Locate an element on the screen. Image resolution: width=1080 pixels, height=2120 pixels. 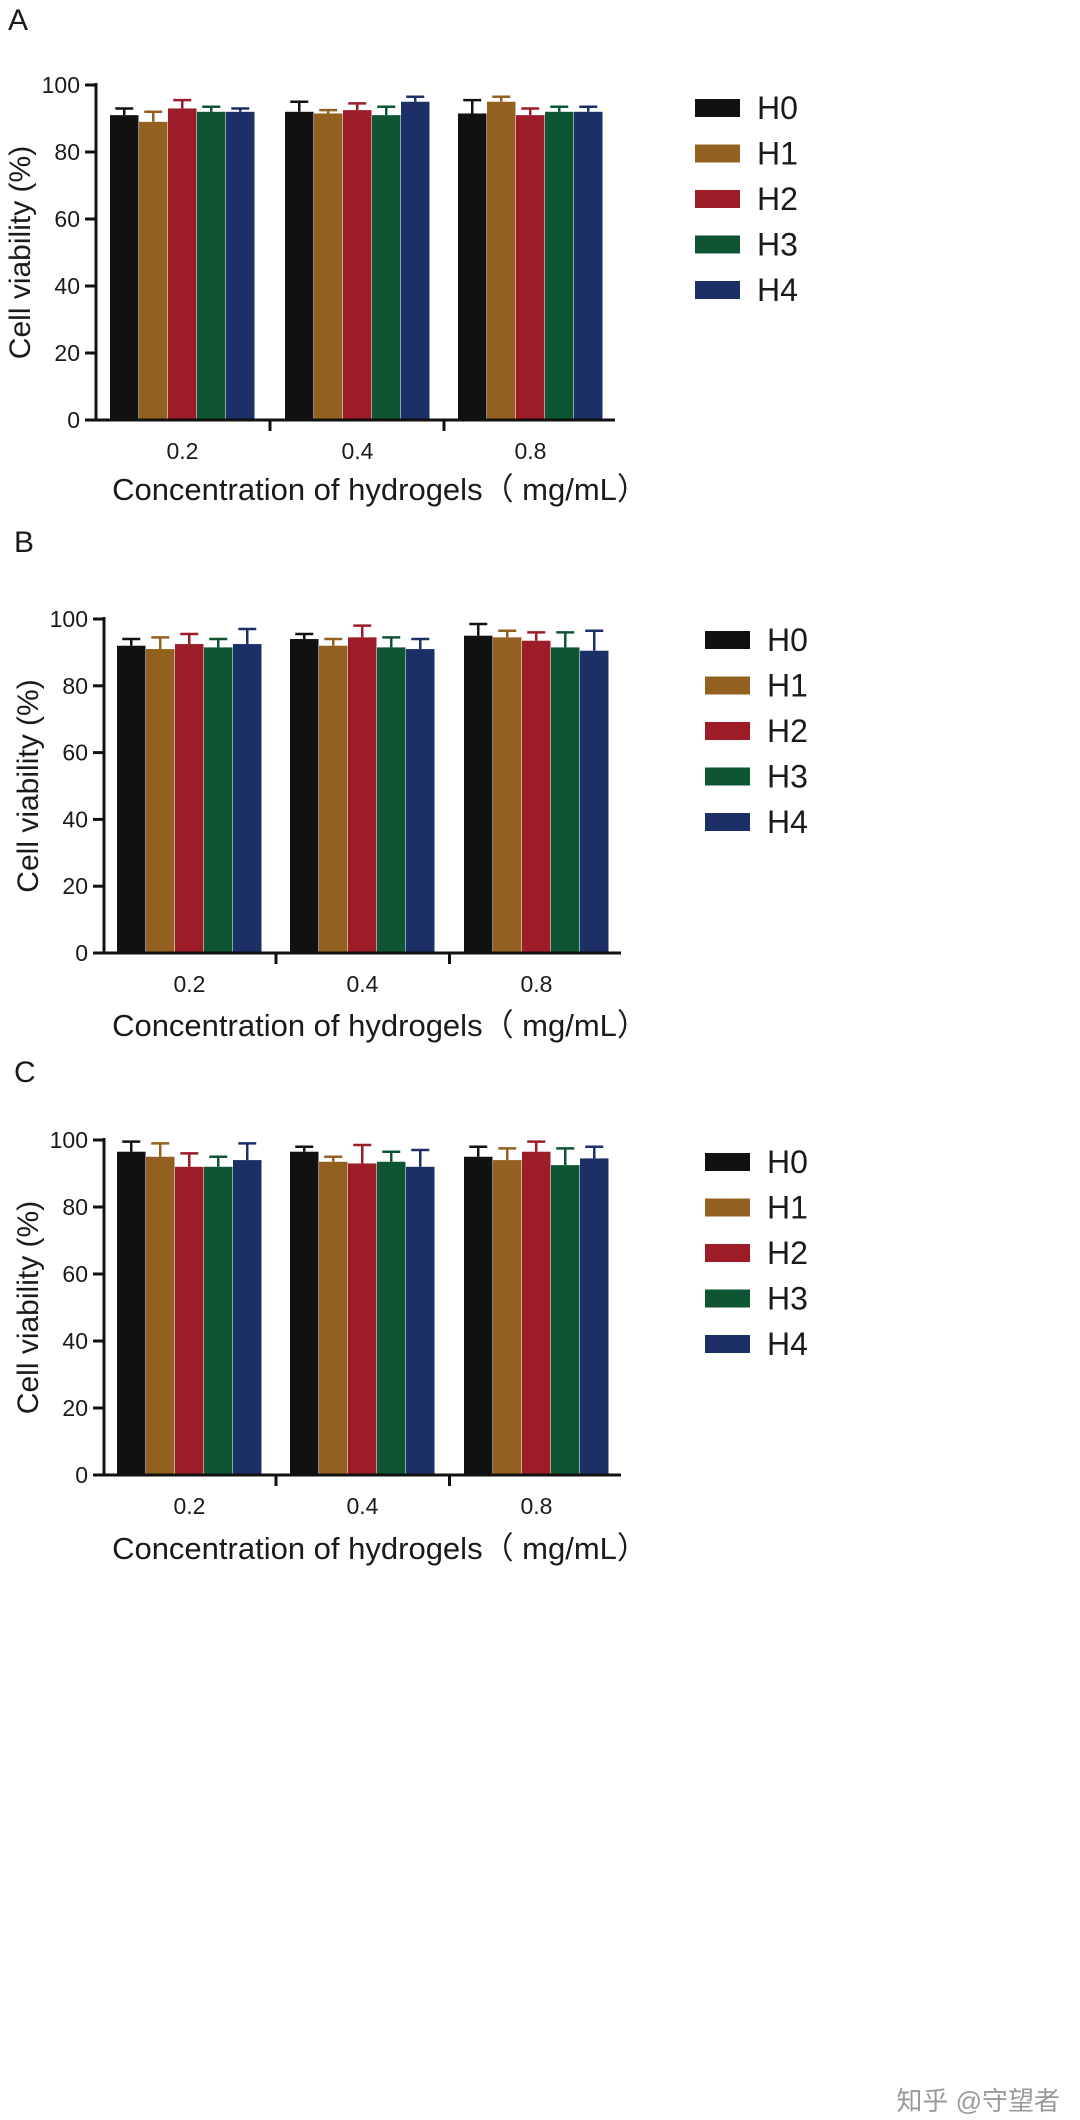
bar-b-h0-0.8 is located at coordinates (478, 794).